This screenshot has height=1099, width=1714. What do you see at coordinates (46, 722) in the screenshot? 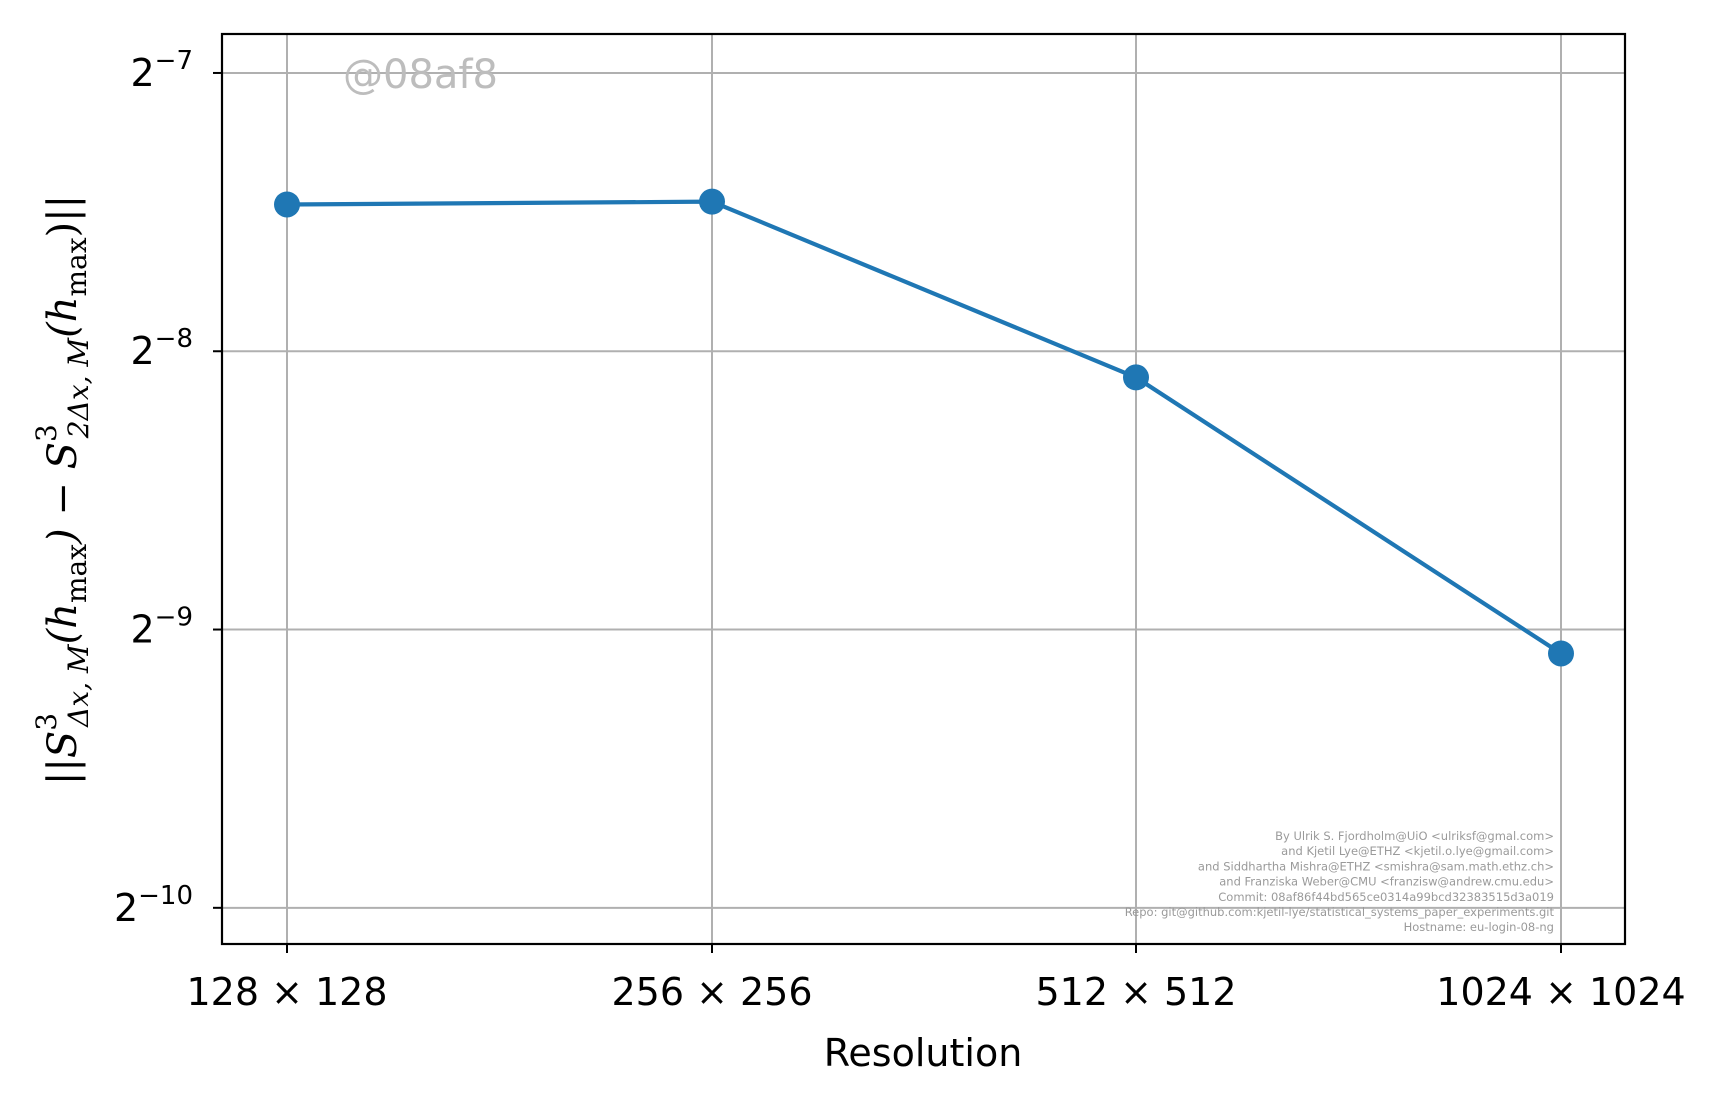
I see `ylabel-sup1: 3` at bounding box center [46, 722].